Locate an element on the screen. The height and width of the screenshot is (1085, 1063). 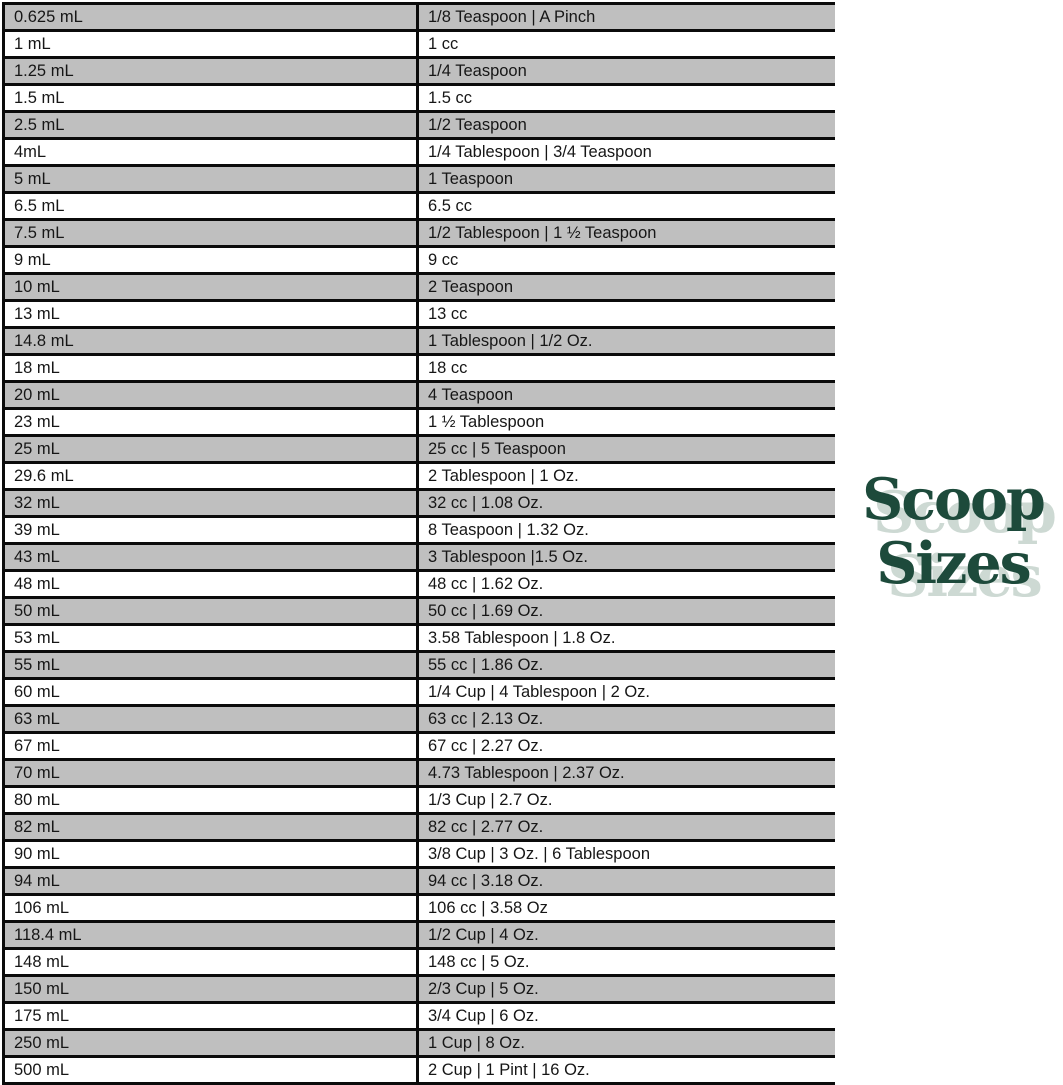
table-row: 10 mL 2 Teaspoon is located at coordinates (418, 287).